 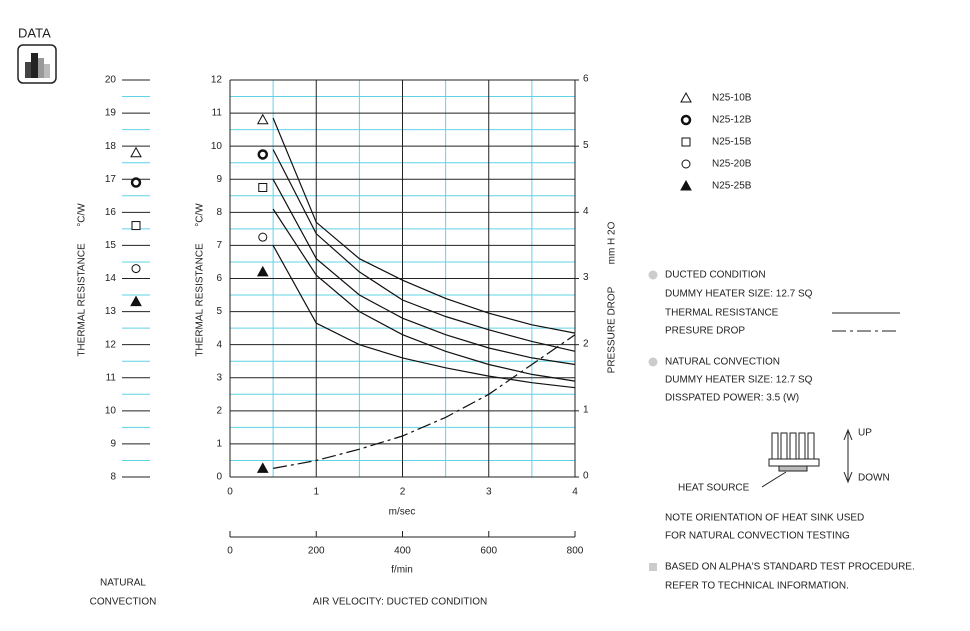 I want to click on diagram-label: UP, so click(x=865, y=433).